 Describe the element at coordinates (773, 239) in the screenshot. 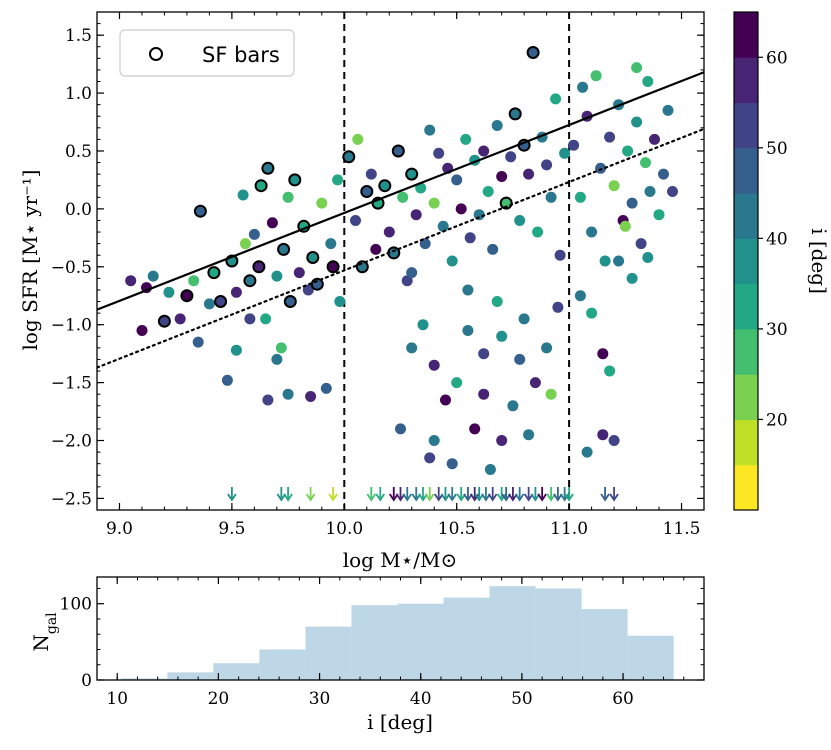

I see `colorbar-ticks: 20 30 40 50 60` at that location.